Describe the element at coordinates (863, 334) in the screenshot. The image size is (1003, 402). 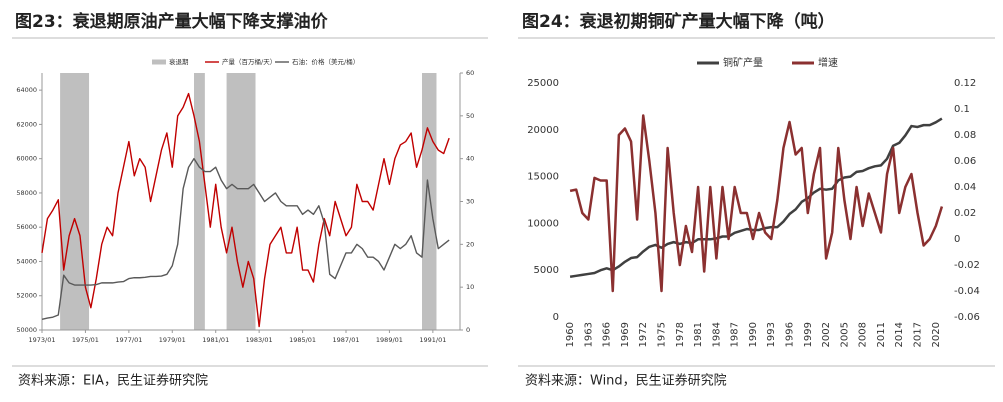
I see `x-tick-label: 2008` at that location.